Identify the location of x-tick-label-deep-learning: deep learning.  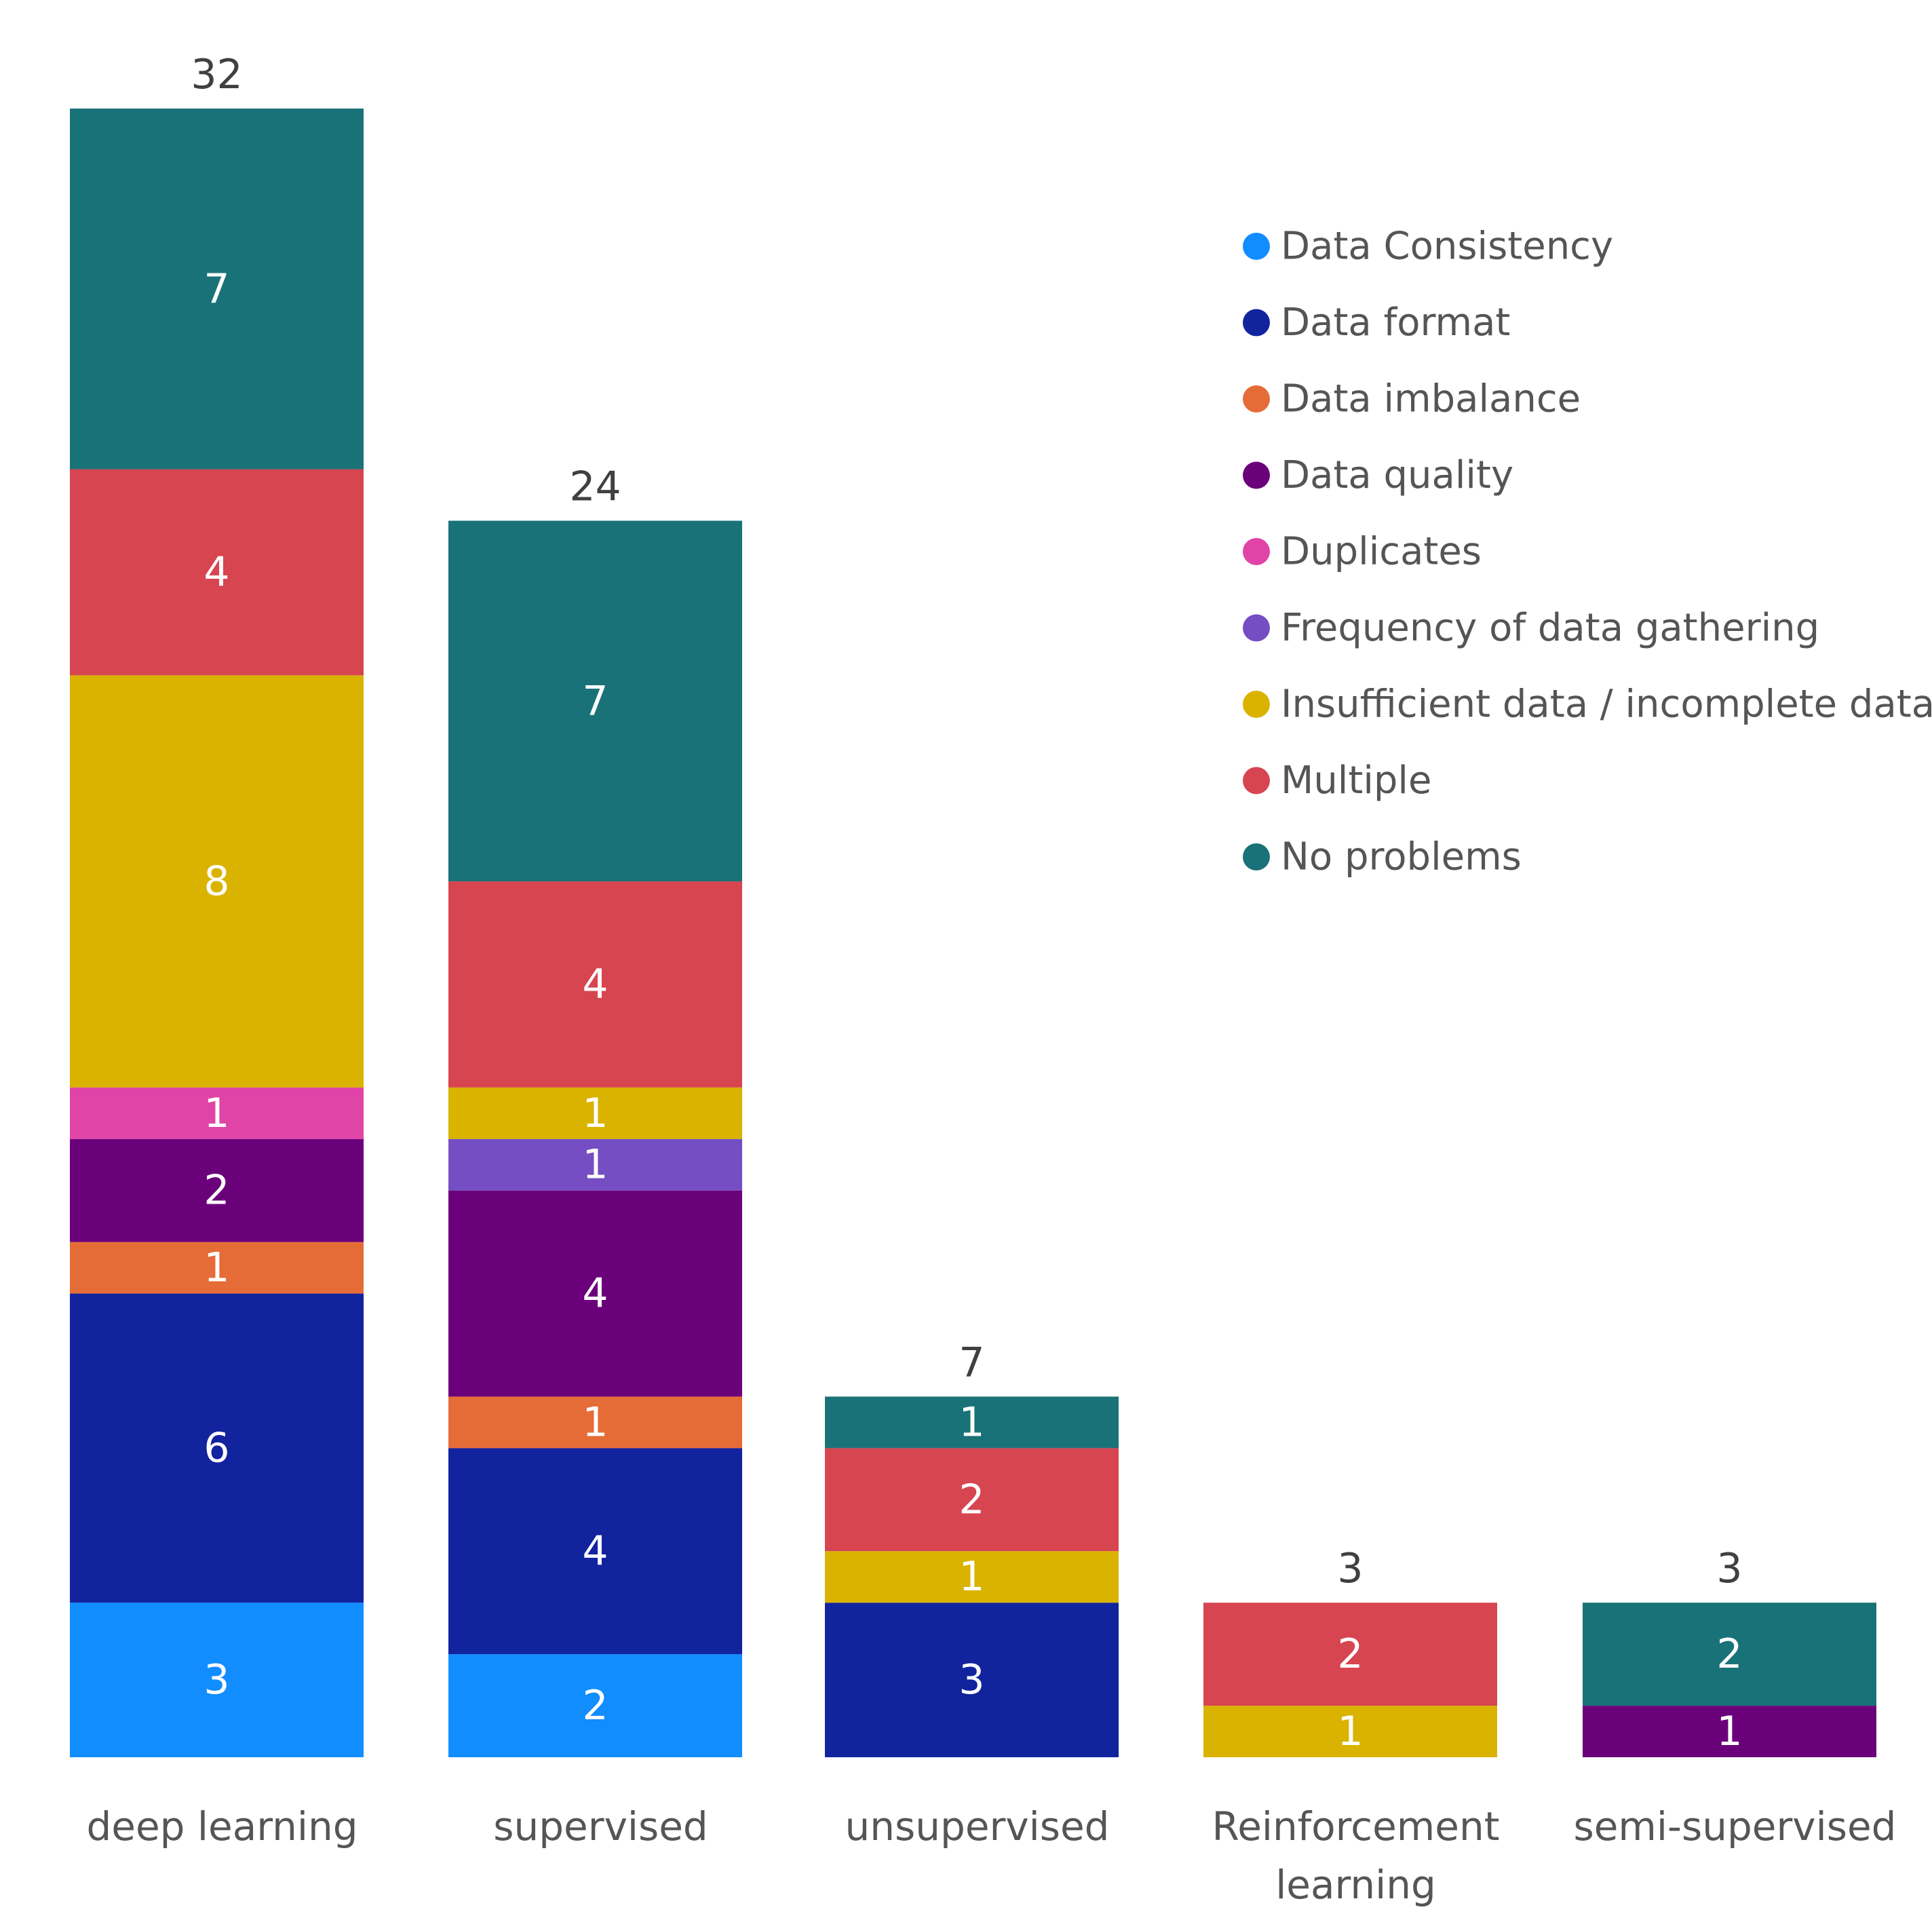
(222, 1827).